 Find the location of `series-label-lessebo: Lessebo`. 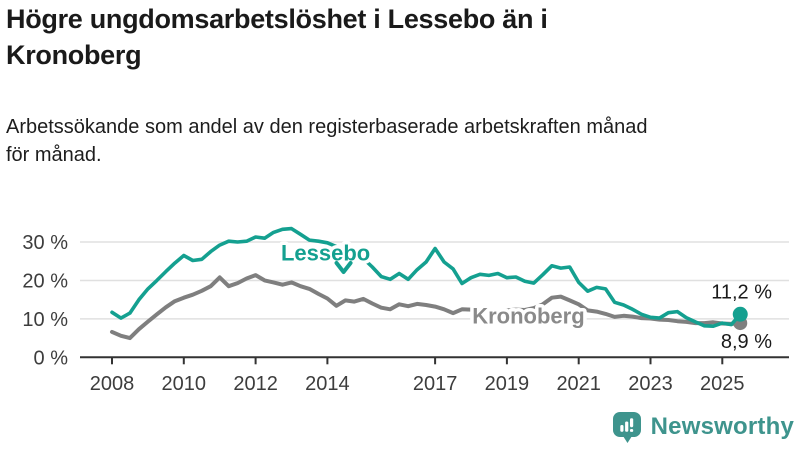

series-label-lessebo: Lessebo is located at coordinates (325, 253).